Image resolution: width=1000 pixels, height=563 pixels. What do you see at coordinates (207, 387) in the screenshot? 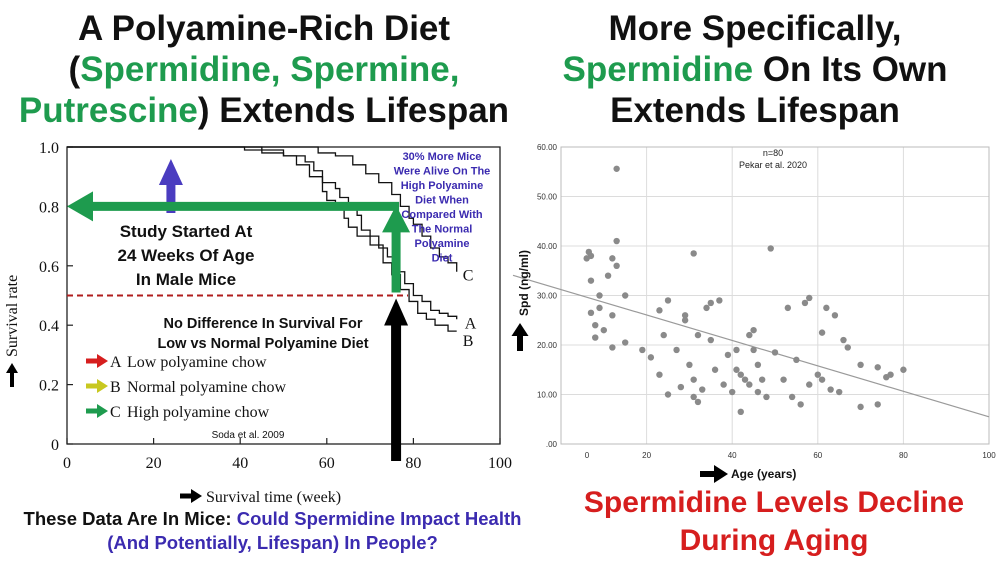
I see `legend-b-text: Normal polyamine chow` at bounding box center [207, 387].